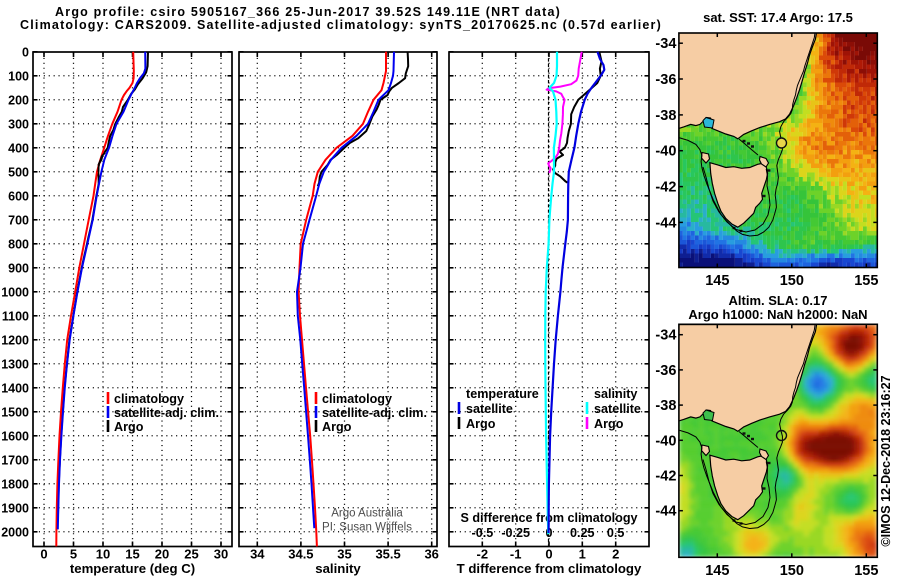  What do you see at coordinates (162, 554) in the screenshot?
I see `svg-text: 20` at bounding box center [162, 554].